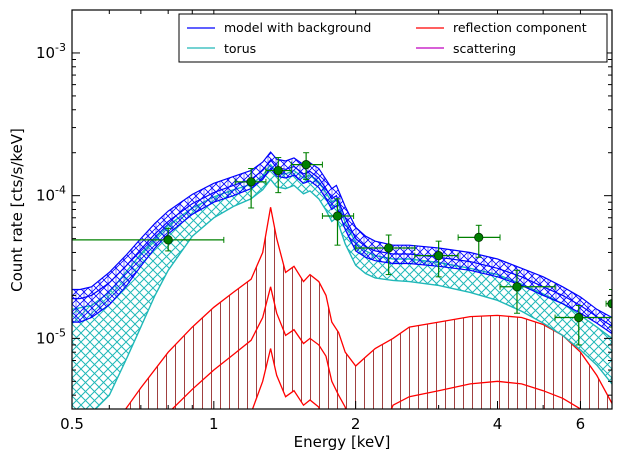 The image size is (624, 459). I want to click on x-tick-label: 1, so click(214, 424).